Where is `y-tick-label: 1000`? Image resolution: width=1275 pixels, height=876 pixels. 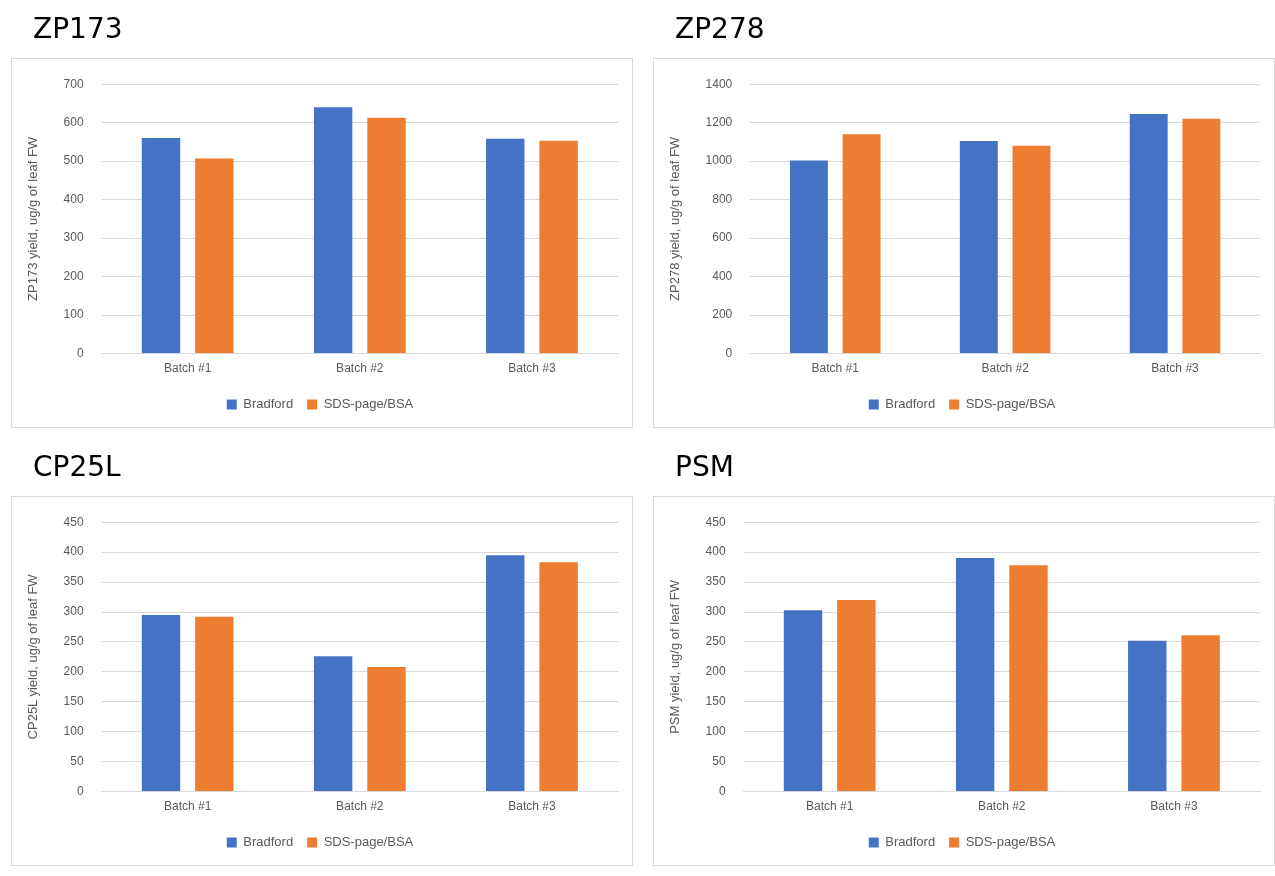
y-tick-label: 1000 is located at coordinates (719, 160).